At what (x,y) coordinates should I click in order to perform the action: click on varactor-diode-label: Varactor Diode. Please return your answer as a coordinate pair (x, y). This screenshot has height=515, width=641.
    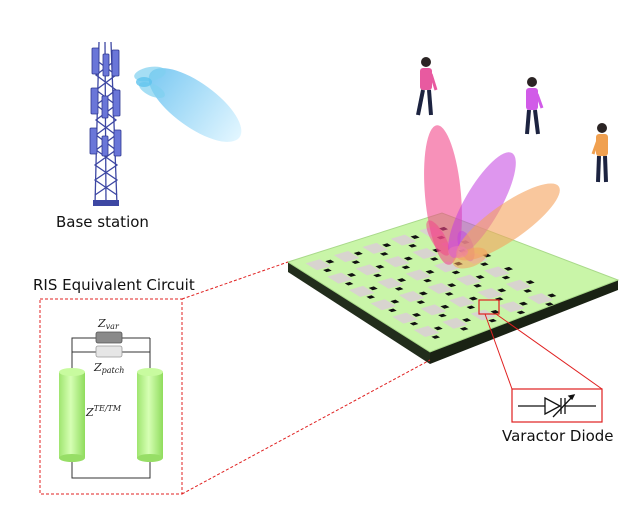
    Looking at the image, I should click on (558, 436).